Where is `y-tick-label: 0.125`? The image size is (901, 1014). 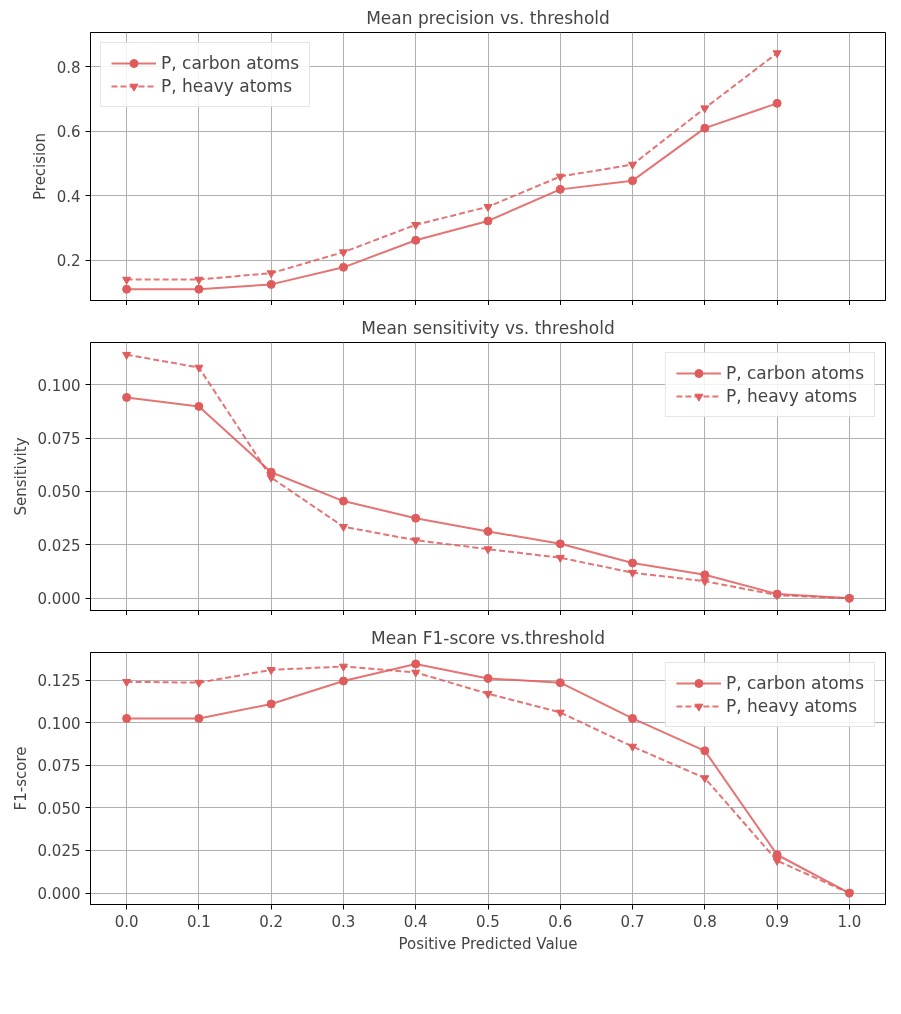 y-tick-label: 0.125 is located at coordinates (59, 681).